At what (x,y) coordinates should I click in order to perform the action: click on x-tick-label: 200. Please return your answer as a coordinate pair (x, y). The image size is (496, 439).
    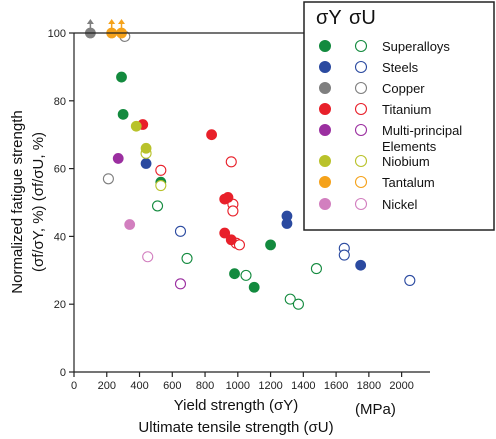
    Looking at the image, I should click on (107, 386).